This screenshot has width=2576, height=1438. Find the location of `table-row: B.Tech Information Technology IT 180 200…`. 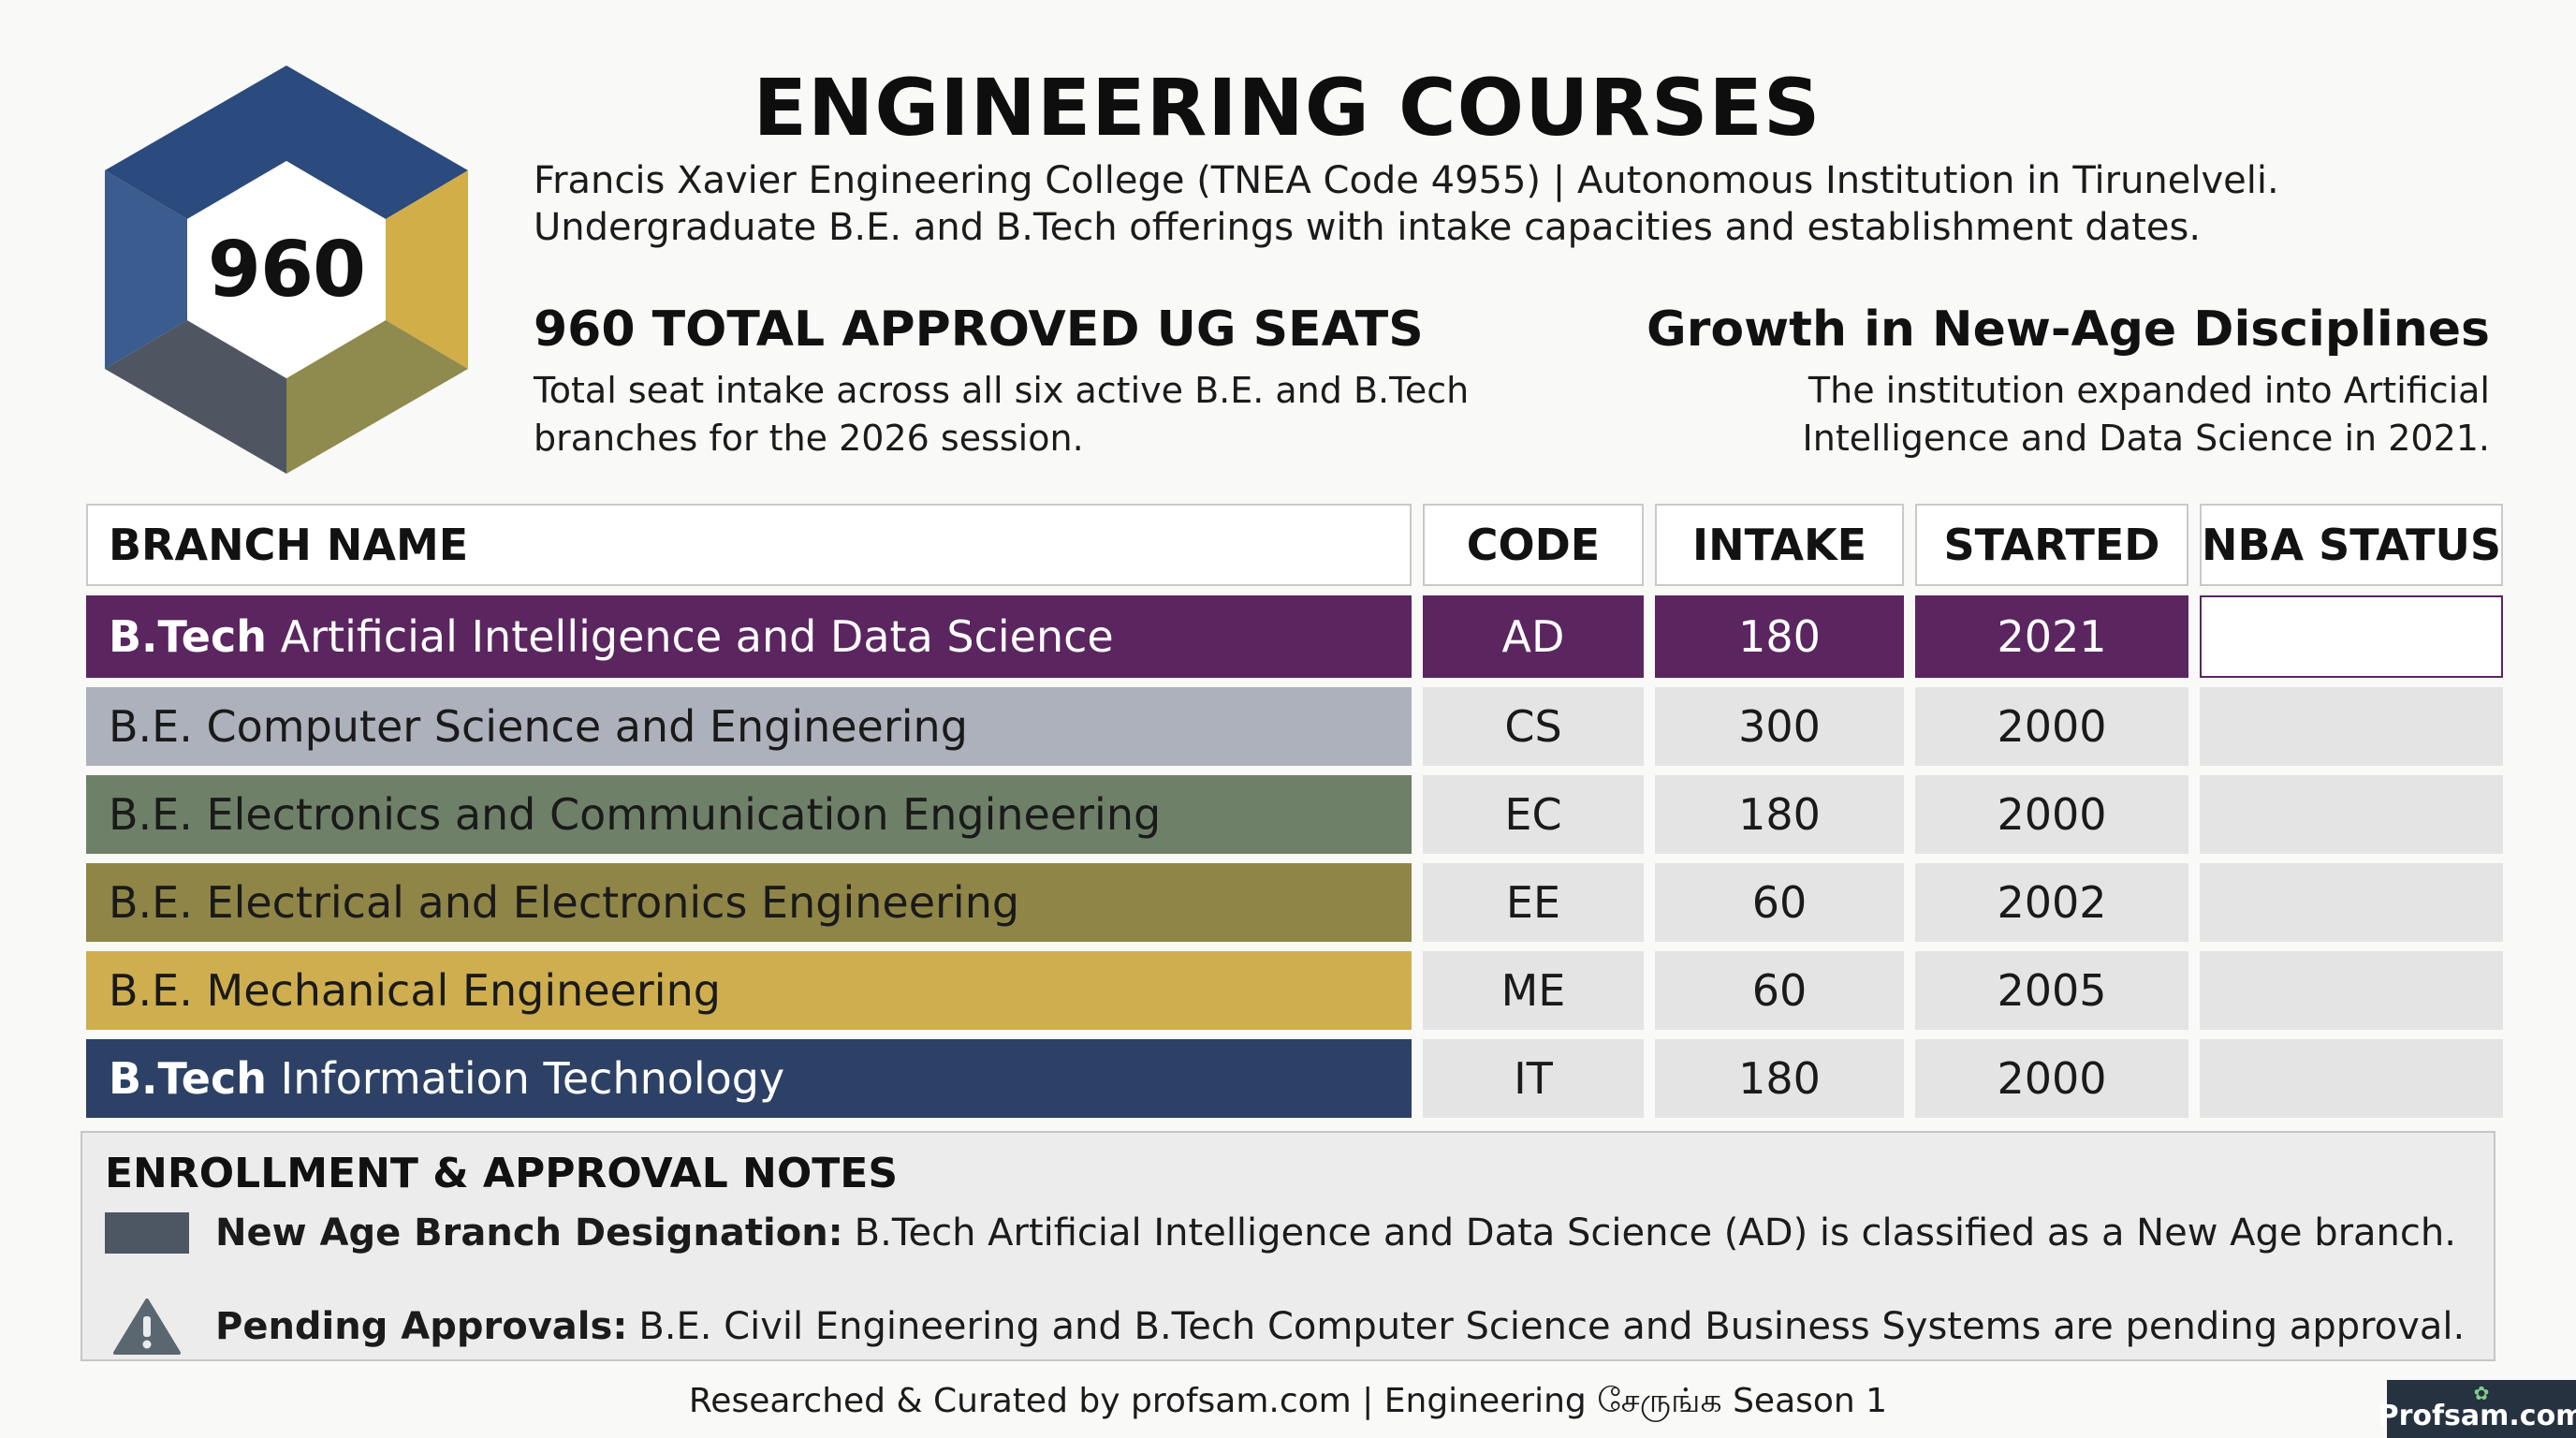

table-row: B.Tech Information Technology IT 180 200… is located at coordinates (1294, 1078).